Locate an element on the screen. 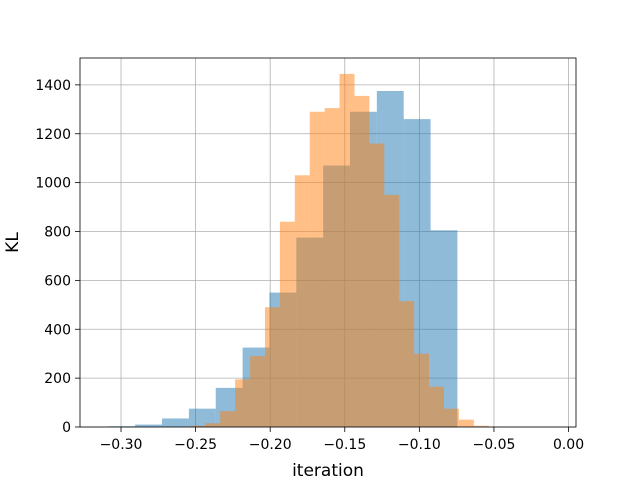 The image size is (640, 480). x-axis-ticks: −0.30 −0.25 −0.20 −0.15 −0.10 −0.05 0.00 is located at coordinates (342, 440).